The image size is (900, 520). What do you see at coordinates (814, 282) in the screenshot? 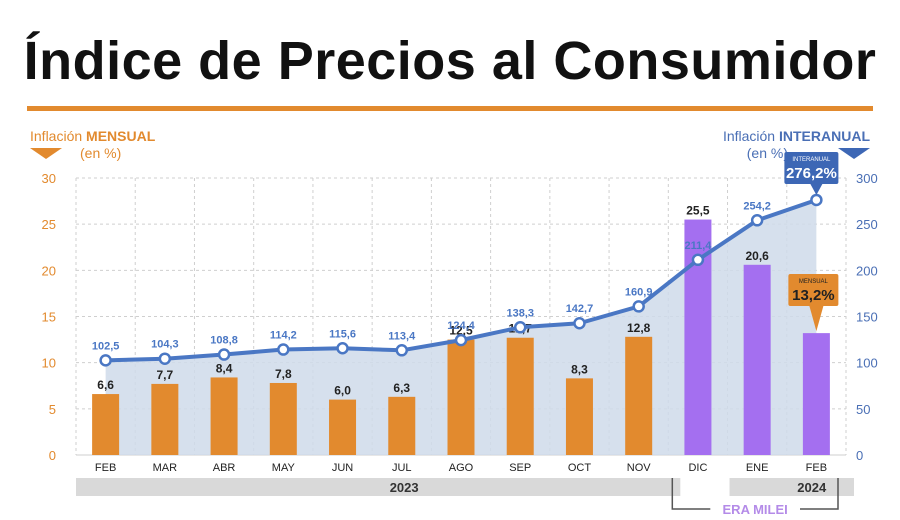
I see `callout-monthly-small: MENSUAL` at bounding box center [814, 282].